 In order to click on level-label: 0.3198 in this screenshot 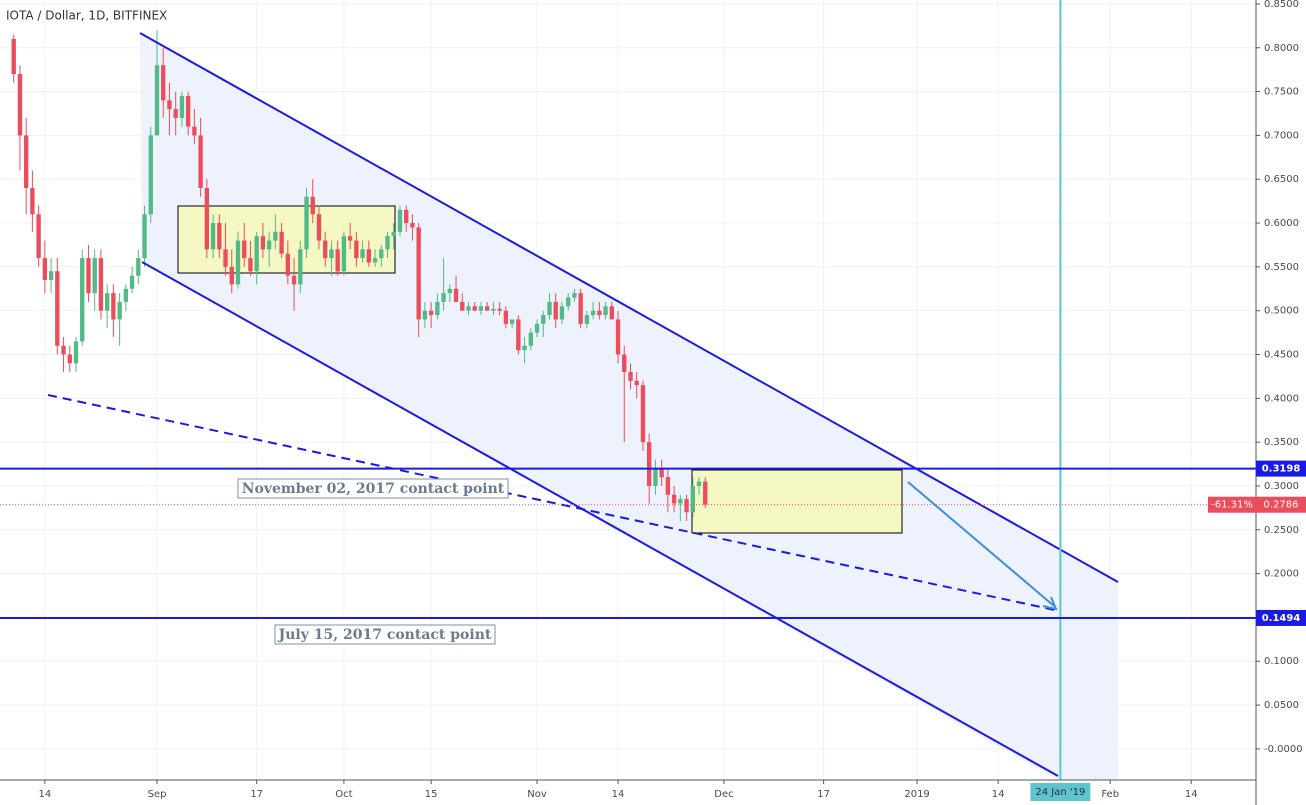, I will do `click(1281, 469)`.